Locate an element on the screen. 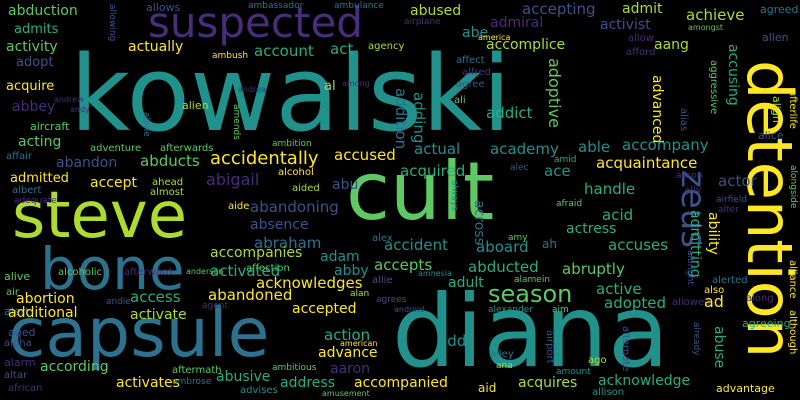 The image size is (800, 400). word-ambulance: ambulance is located at coordinates (359, 6).